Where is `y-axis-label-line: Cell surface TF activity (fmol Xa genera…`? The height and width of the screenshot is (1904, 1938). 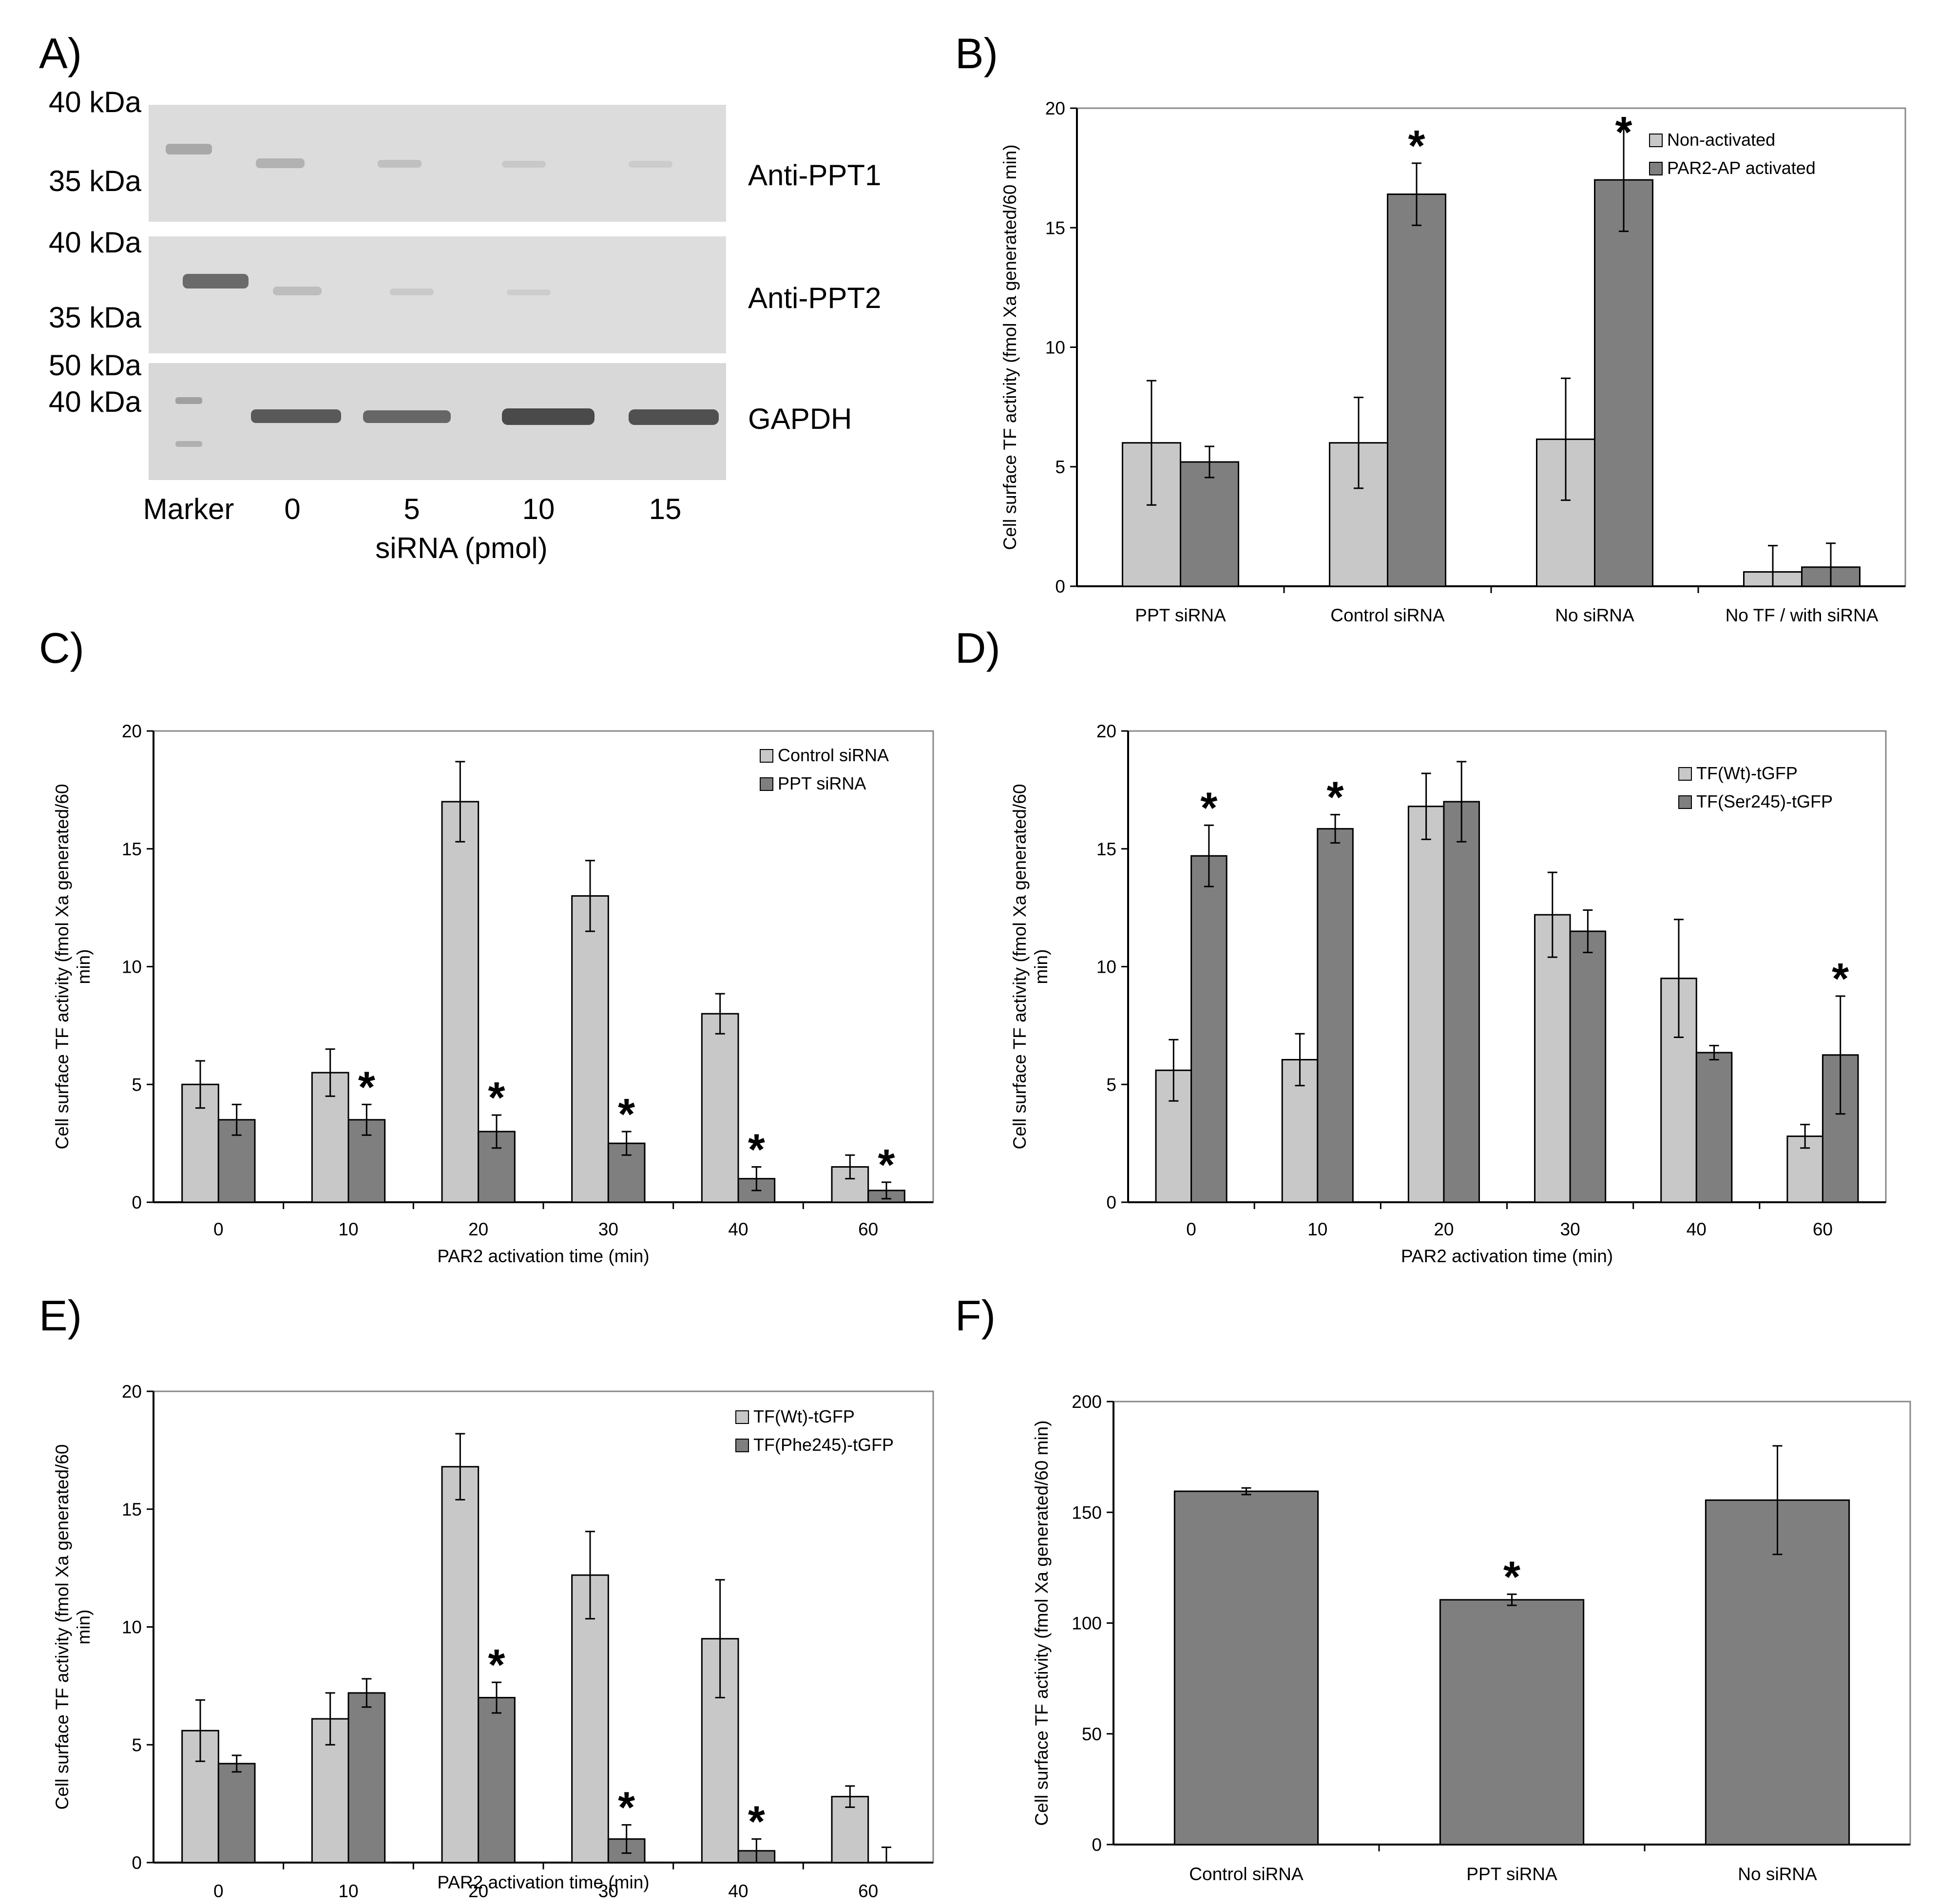
y-axis-label-line: Cell surface TF activity (fmol Xa genera… is located at coordinates (62, 1627).